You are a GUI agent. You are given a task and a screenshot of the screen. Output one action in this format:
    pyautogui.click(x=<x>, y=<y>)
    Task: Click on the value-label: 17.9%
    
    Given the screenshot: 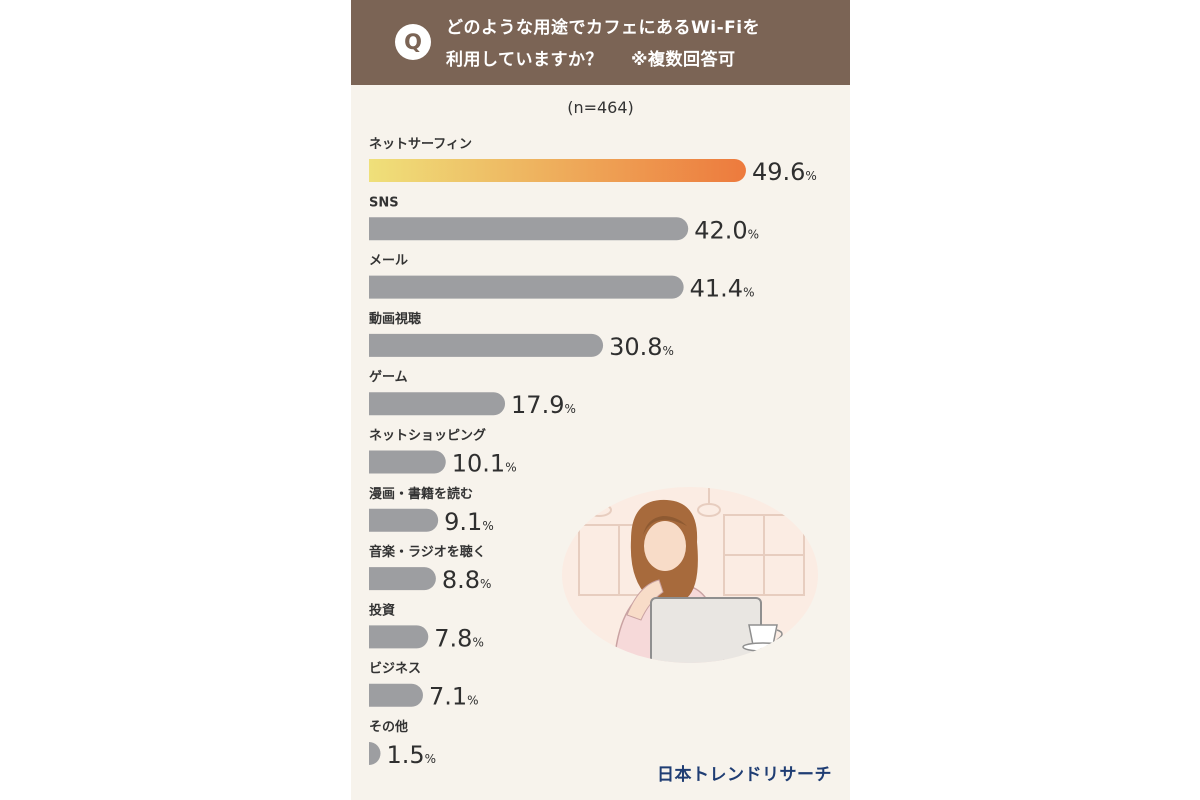 What is the action you would take?
    pyautogui.click(x=543, y=405)
    